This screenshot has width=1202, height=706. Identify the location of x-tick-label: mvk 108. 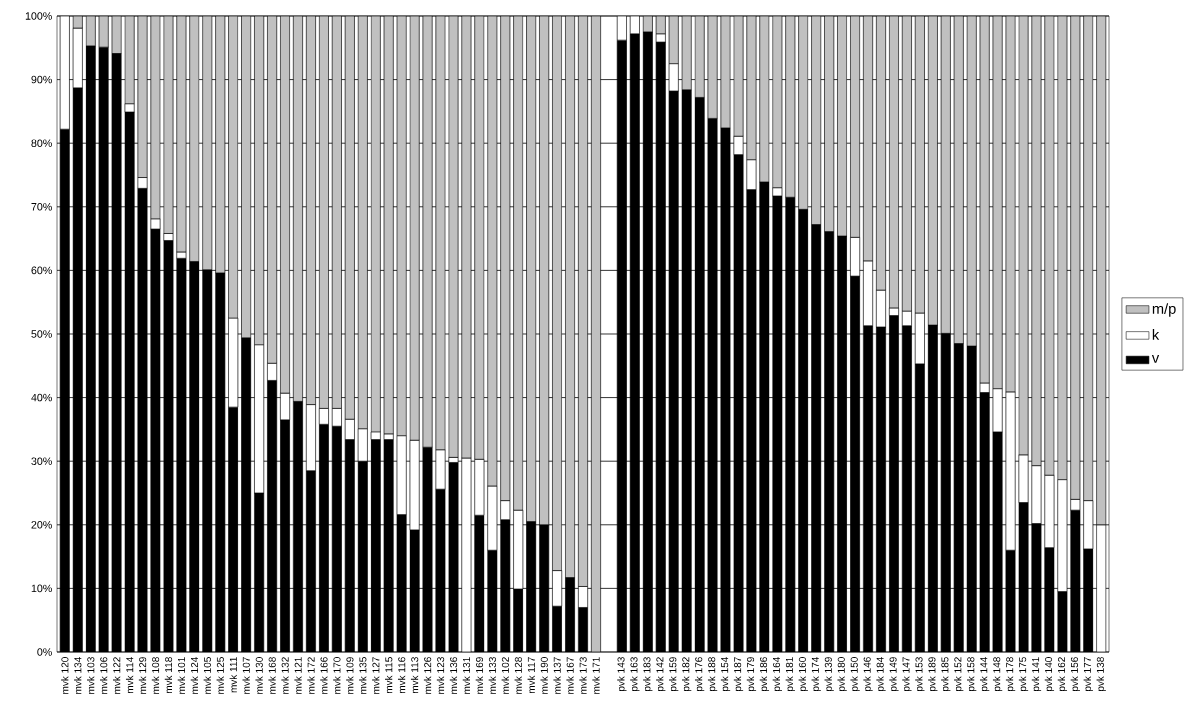
(155, 675).